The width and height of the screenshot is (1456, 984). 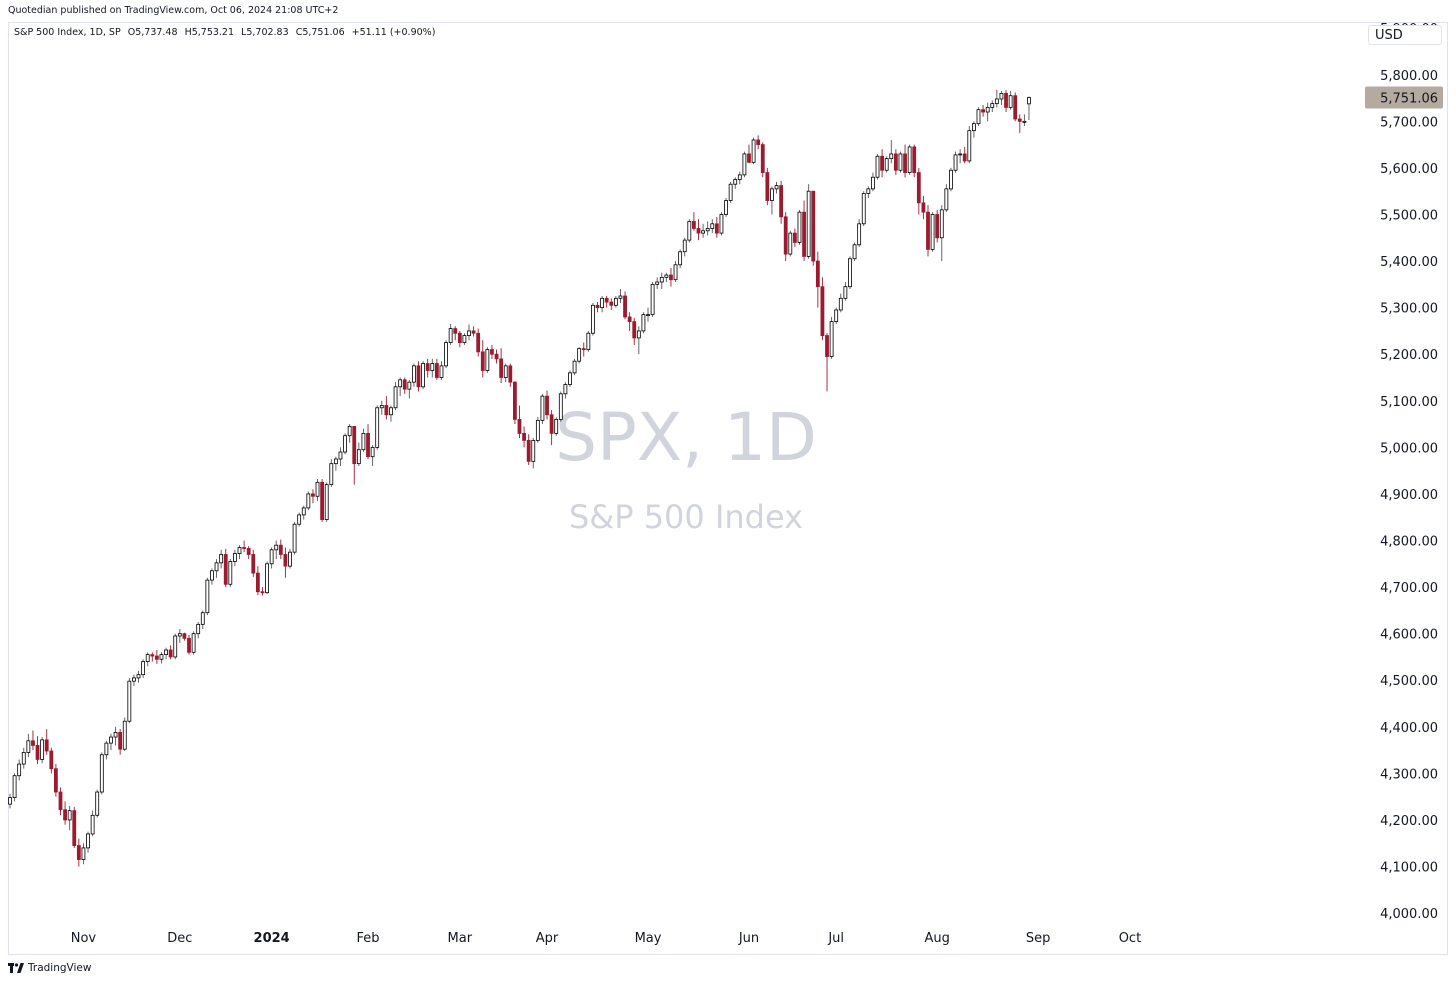 I want to click on tradingview-logo-icon, so click(x=16, y=968).